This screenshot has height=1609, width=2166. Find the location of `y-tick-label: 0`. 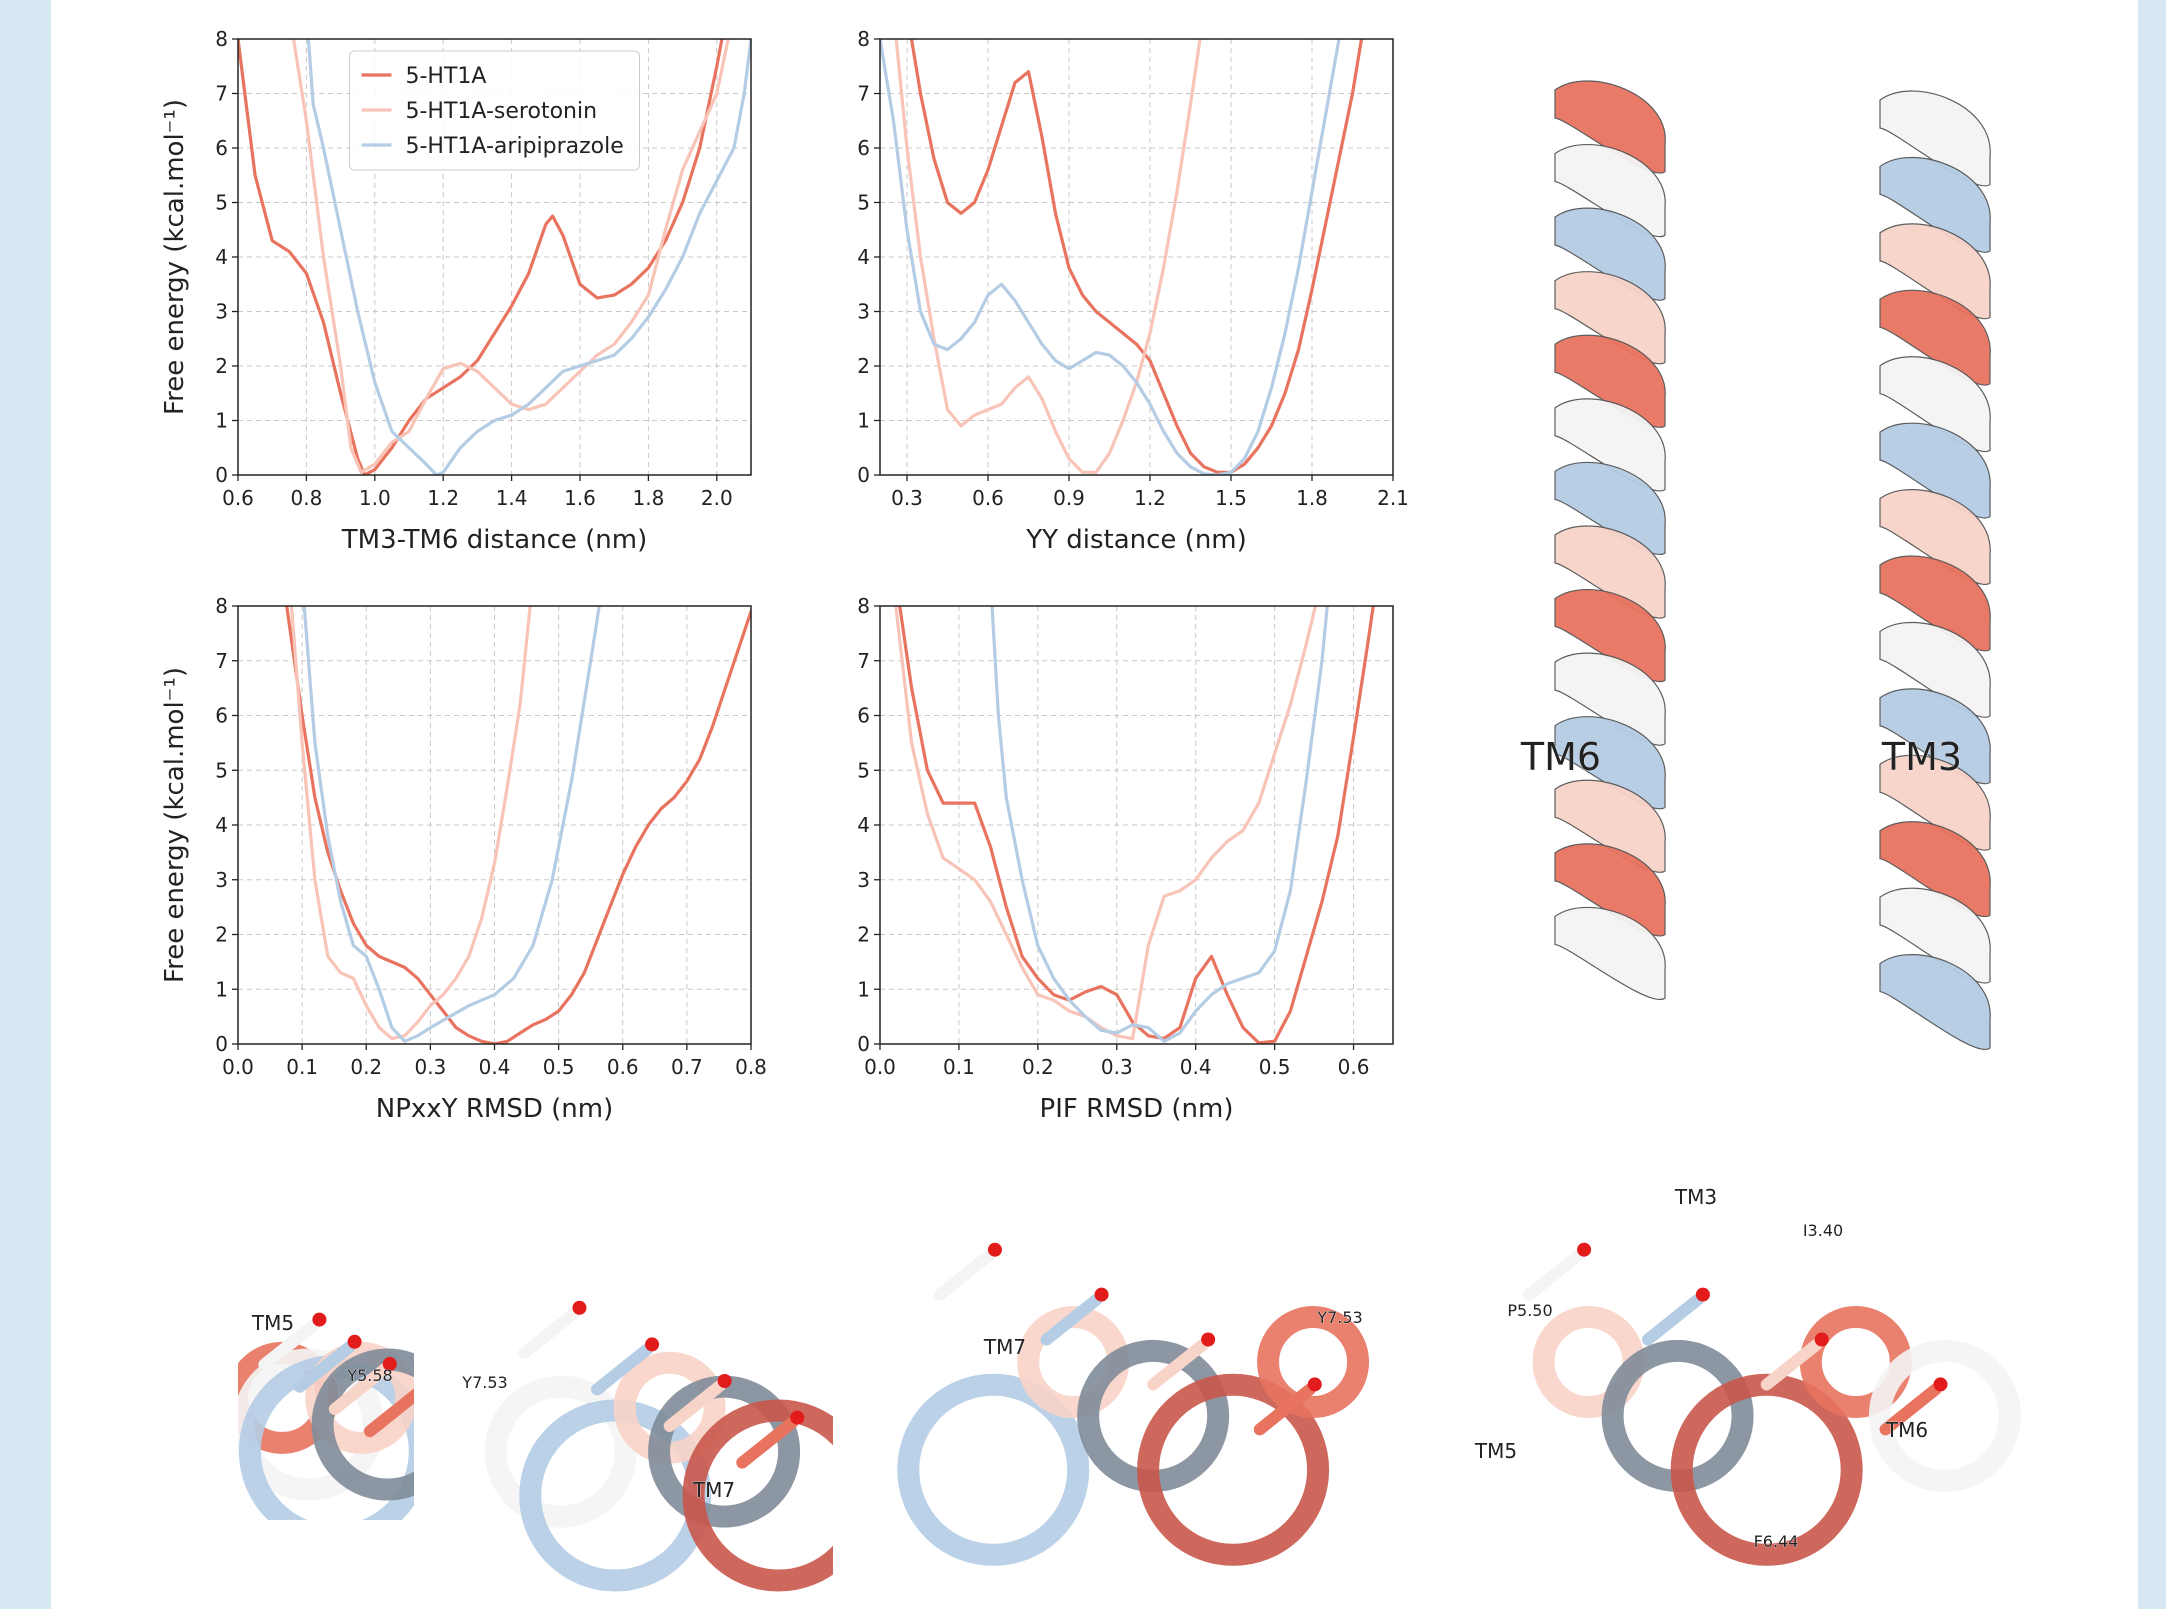

y-tick-label: 0 is located at coordinates (221, 475).